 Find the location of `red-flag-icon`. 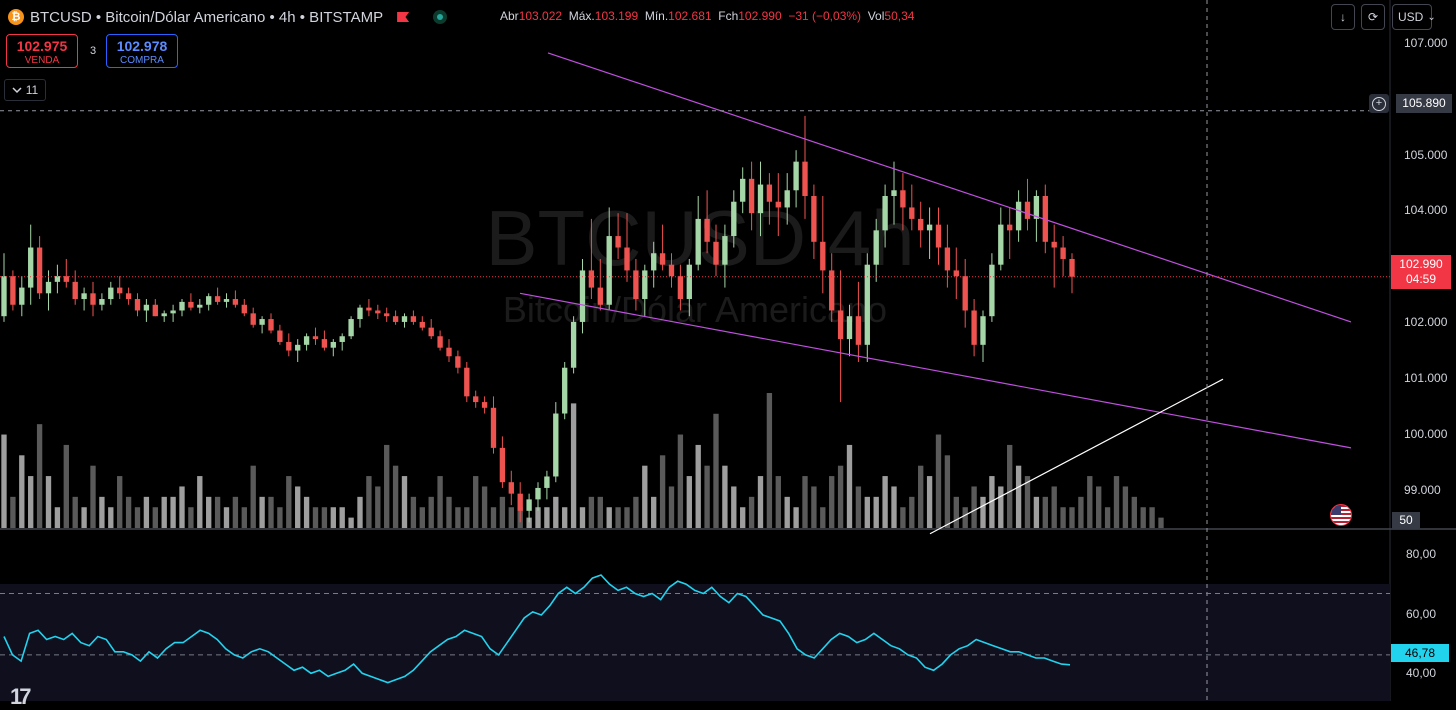

red-flag-icon is located at coordinates (403, 17).